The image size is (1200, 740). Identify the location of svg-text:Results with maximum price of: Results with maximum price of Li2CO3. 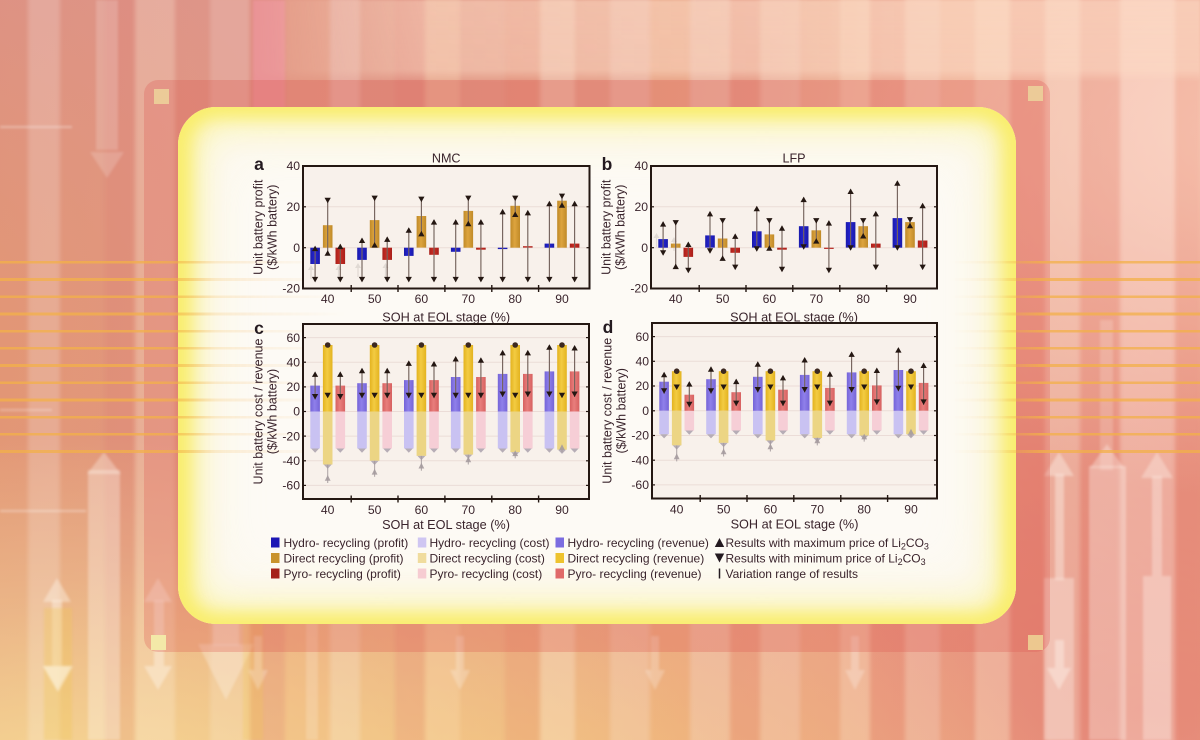
(827, 544).